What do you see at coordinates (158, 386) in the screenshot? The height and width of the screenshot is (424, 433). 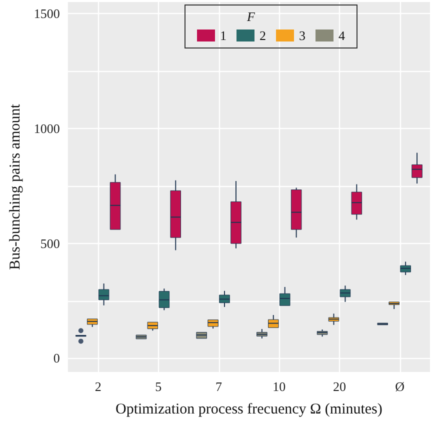 I see `x-tick-label: 5` at bounding box center [158, 386].